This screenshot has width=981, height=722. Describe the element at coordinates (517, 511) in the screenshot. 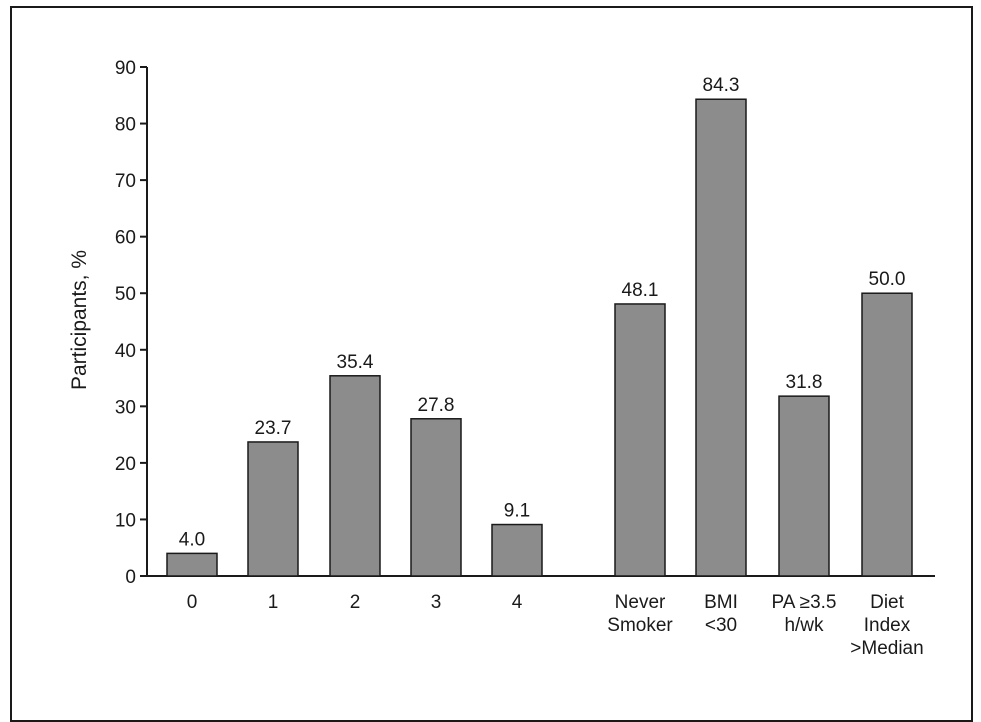

I see `data-label: 9.1` at that location.